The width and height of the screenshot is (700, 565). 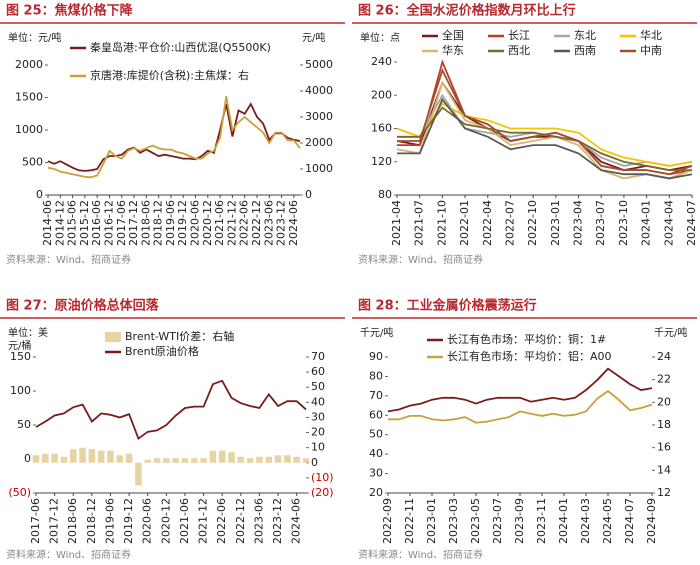 I want to click on x-tick-label: 2020-06, so click(x=195, y=223).